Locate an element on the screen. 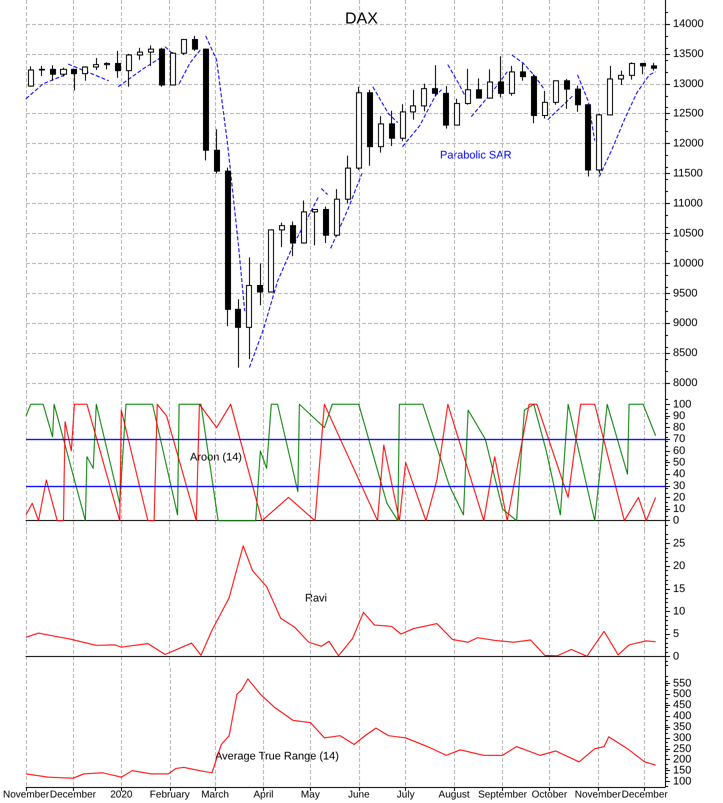  x-tick-label: 2020 is located at coordinates (121, 795).